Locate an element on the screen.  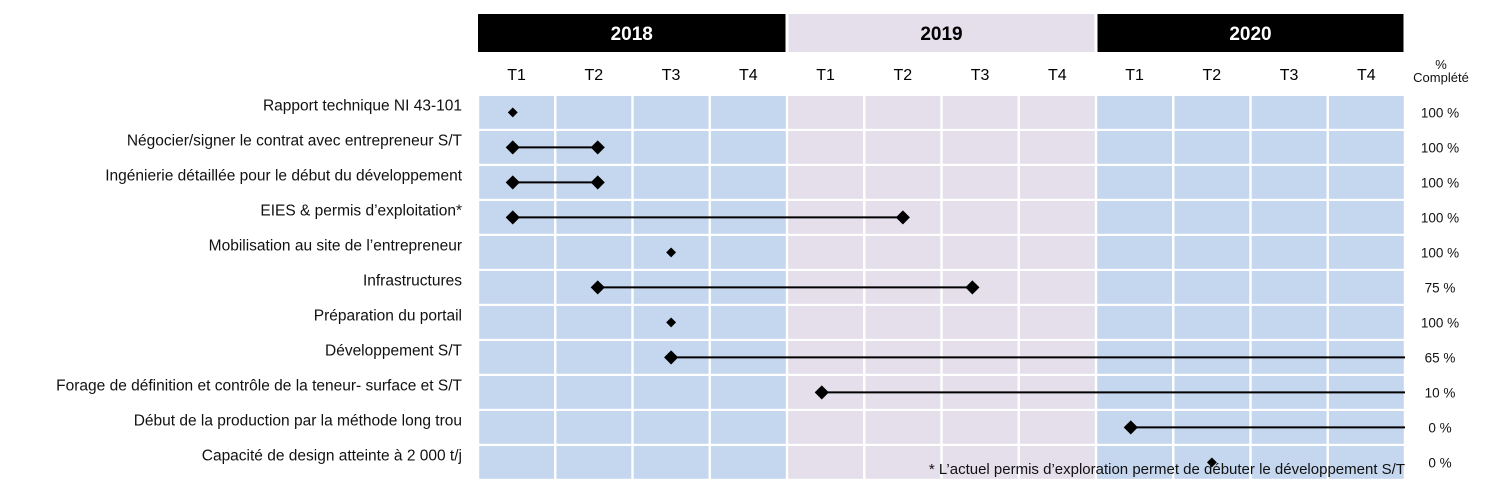
task-label: Développement S/T is located at coordinates (394, 350).